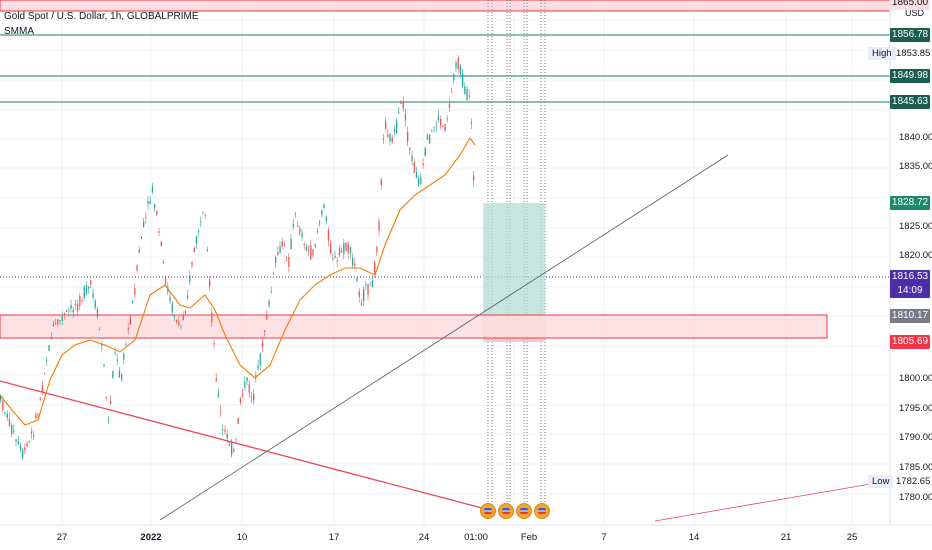  What do you see at coordinates (414, 326) in the screenshot?
I see `support-zone` at bounding box center [414, 326].